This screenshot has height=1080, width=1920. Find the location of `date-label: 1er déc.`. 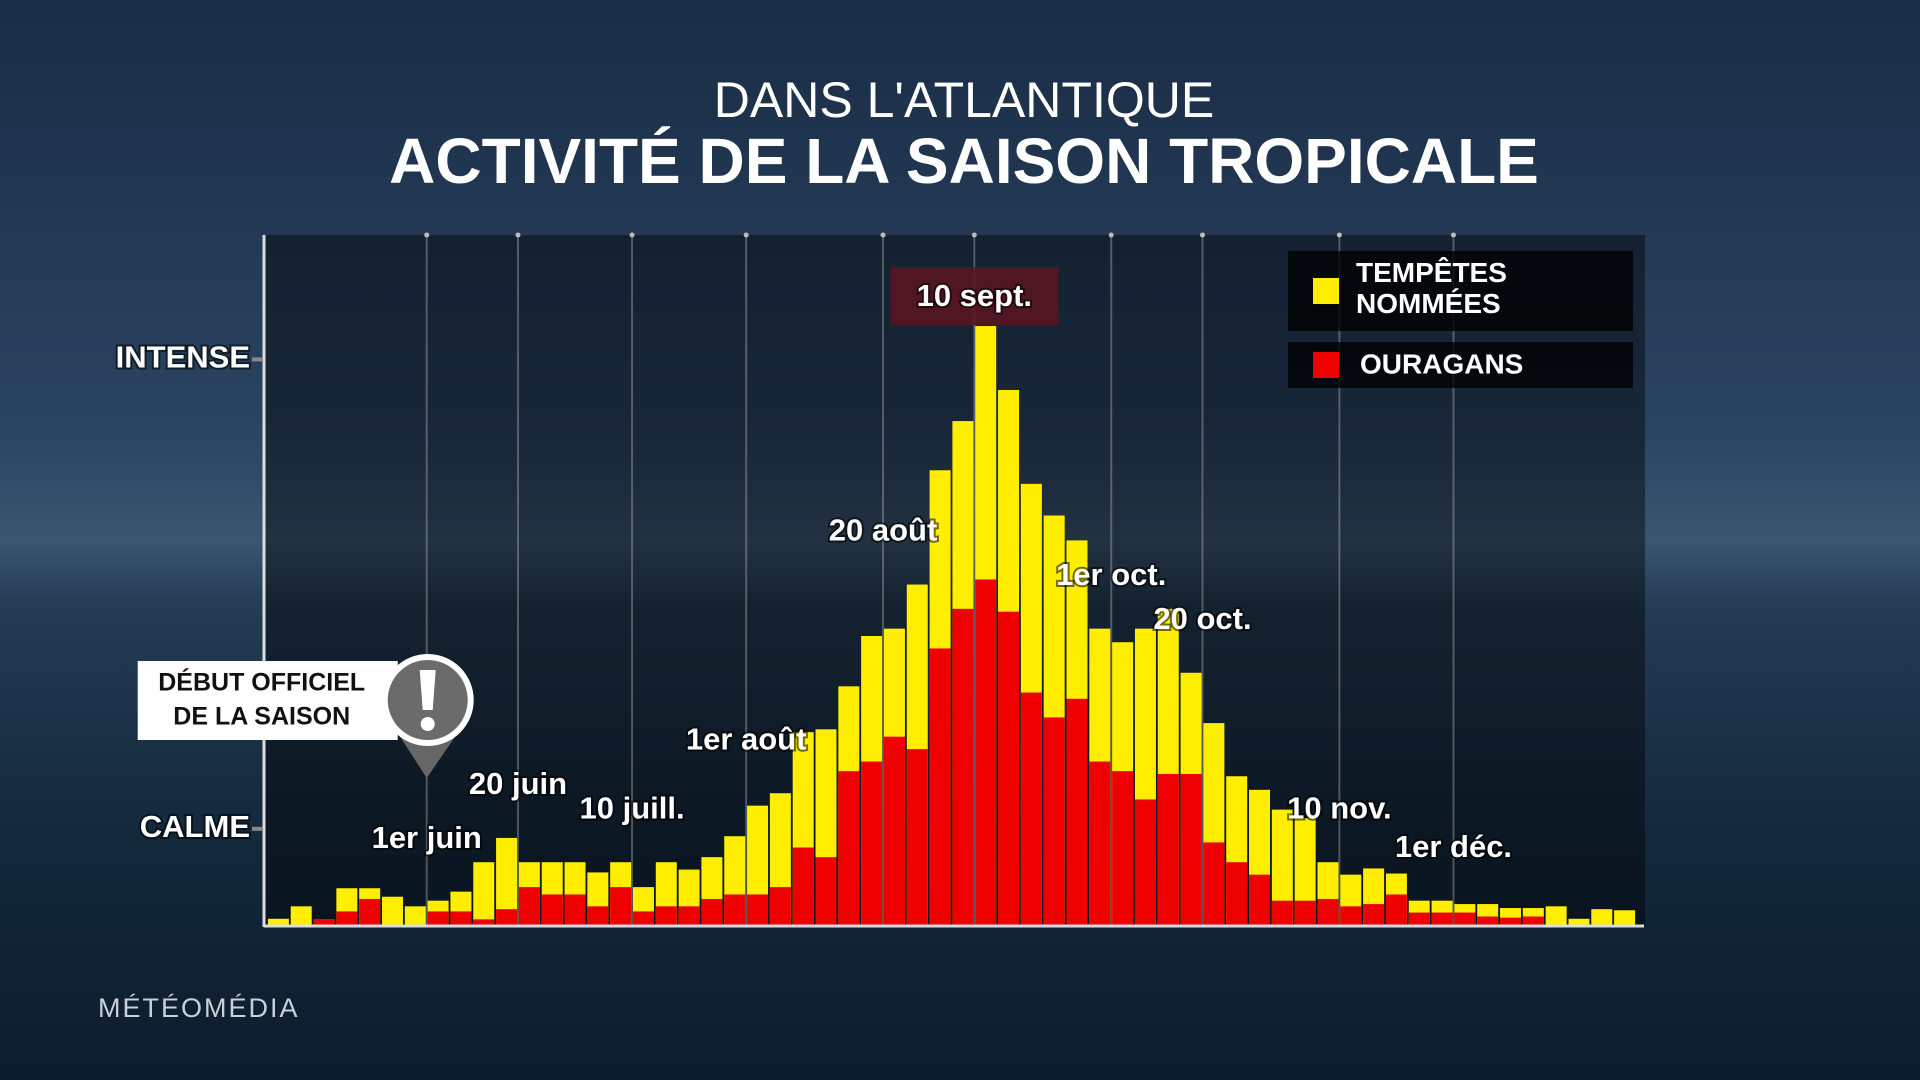

date-label: 1er déc. is located at coordinates (1453, 846).